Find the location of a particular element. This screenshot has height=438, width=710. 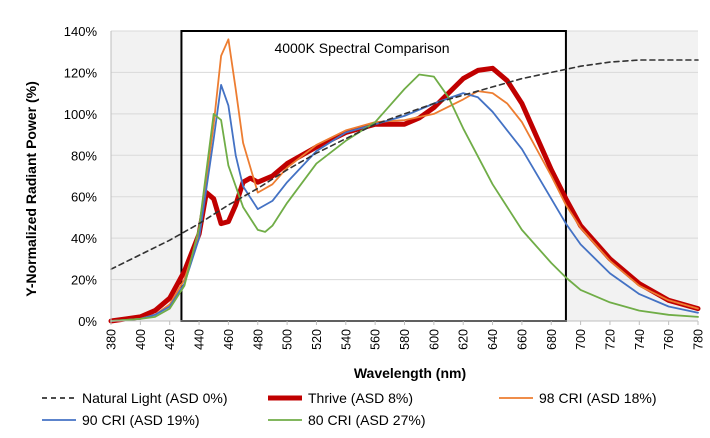

legend-item-thrive-asd-8: Thrive (ASD 8%) is located at coordinates (340, 398).